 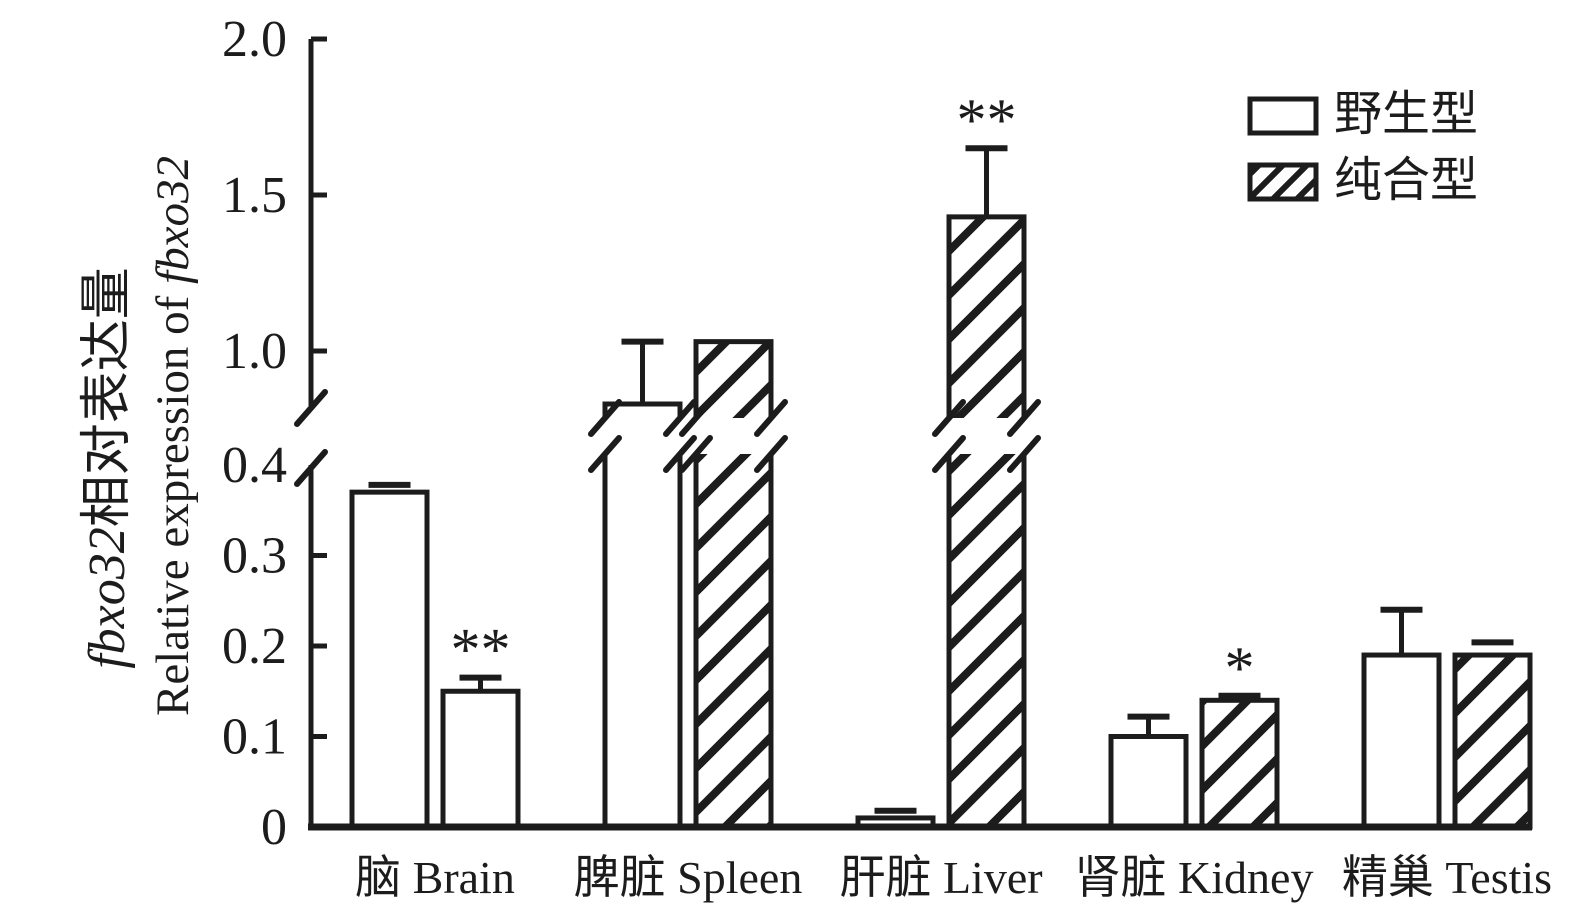 What do you see at coordinates (1401, 741) in the screenshot?
I see `bar-wild-type-testis` at bounding box center [1401, 741].